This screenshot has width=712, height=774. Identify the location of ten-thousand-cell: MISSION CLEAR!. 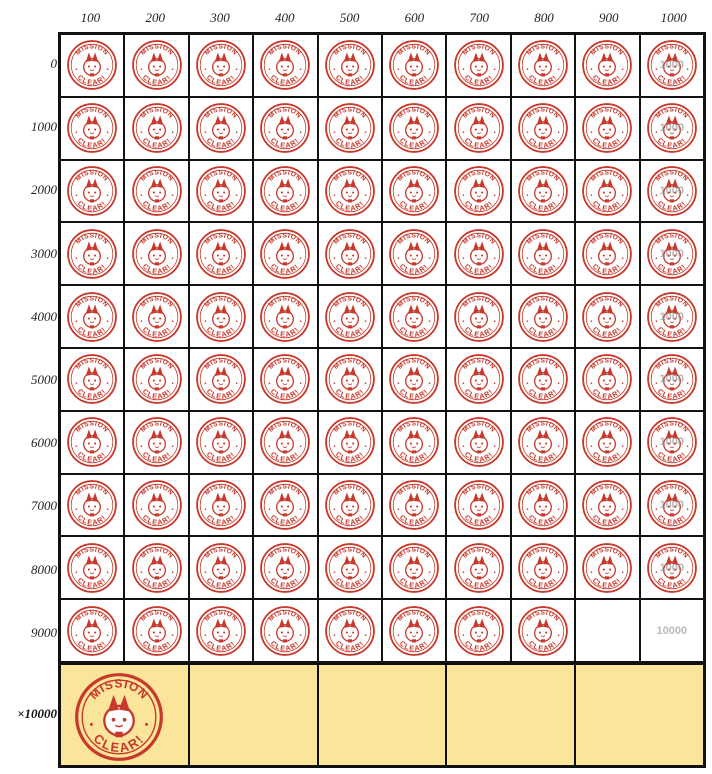
(124, 715).